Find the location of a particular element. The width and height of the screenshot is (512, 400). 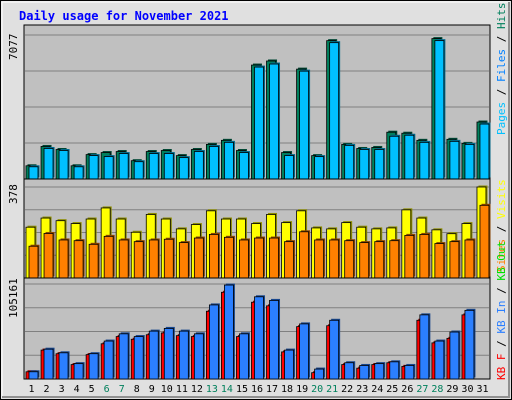

x-day-label: 12 is located at coordinates (197, 389).